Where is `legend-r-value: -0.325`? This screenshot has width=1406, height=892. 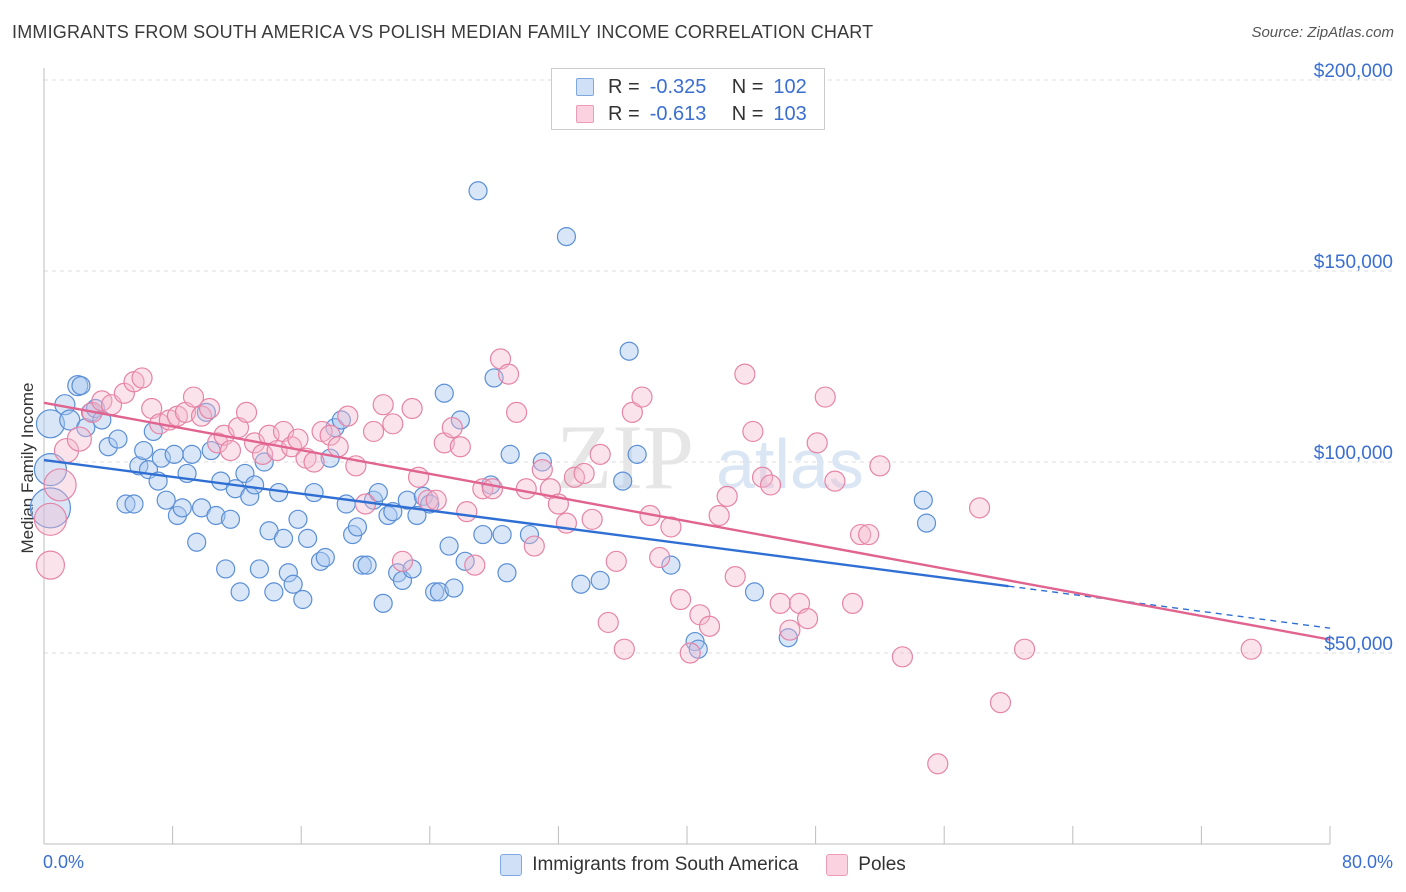
legend-r-value: -0.325 is located at coordinates (678, 86).